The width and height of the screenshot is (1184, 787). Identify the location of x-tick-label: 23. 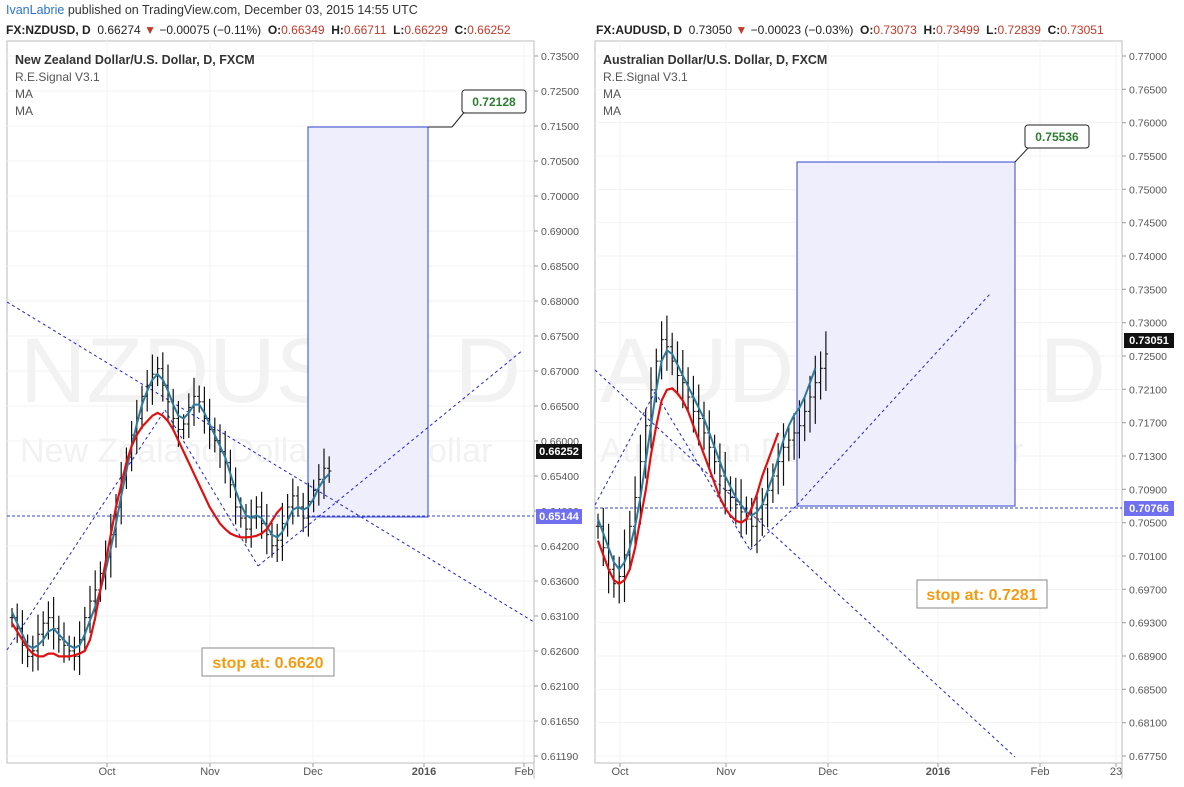
(1116, 772).